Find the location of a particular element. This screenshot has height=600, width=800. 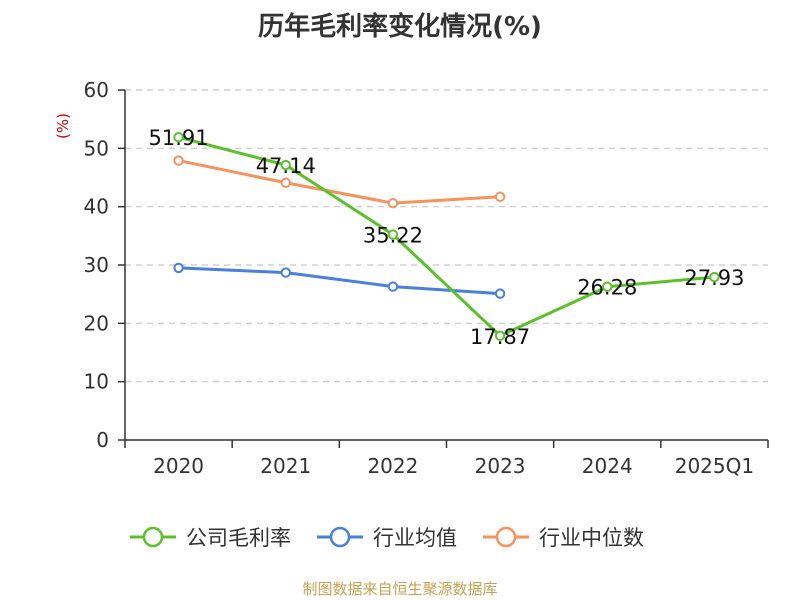

data-label-2021: 47.14 is located at coordinates (286, 166).